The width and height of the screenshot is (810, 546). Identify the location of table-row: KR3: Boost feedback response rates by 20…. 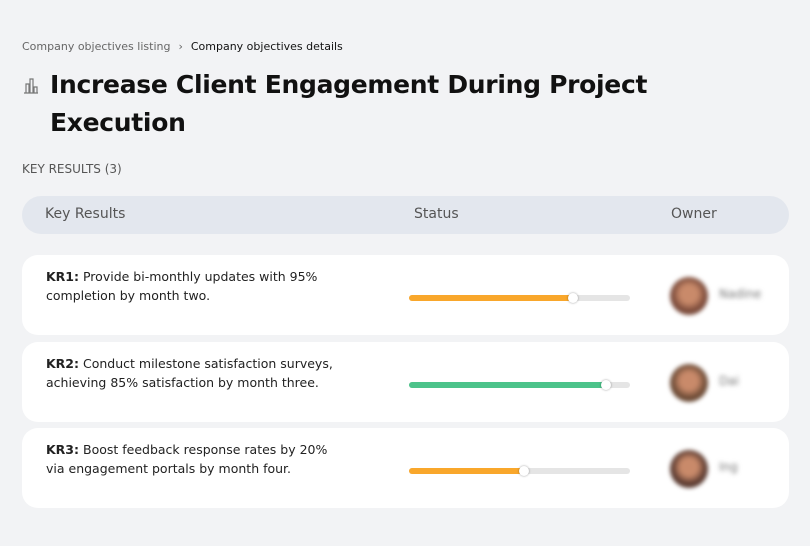
(405, 468).